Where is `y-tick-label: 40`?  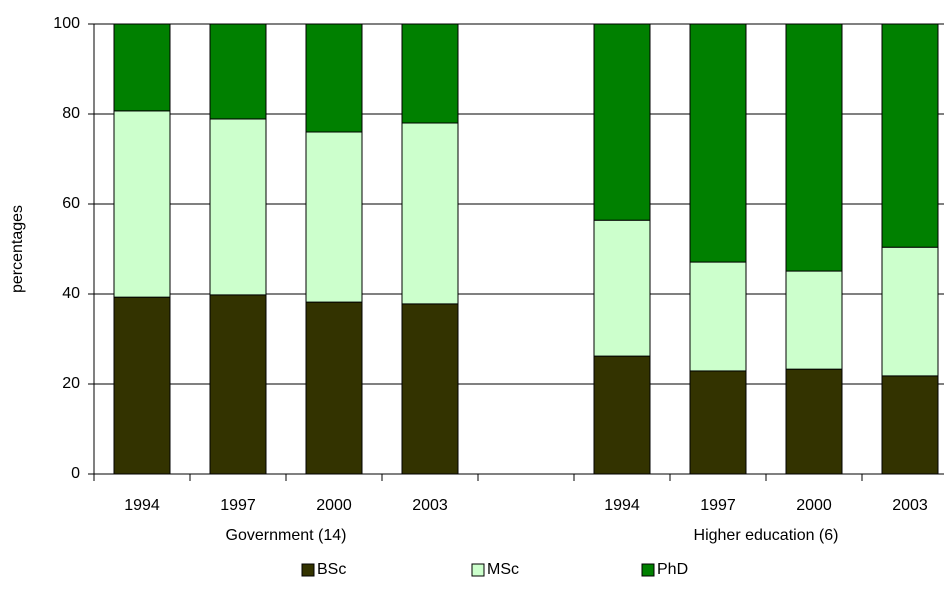 y-tick-label: 40 is located at coordinates (71, 293).